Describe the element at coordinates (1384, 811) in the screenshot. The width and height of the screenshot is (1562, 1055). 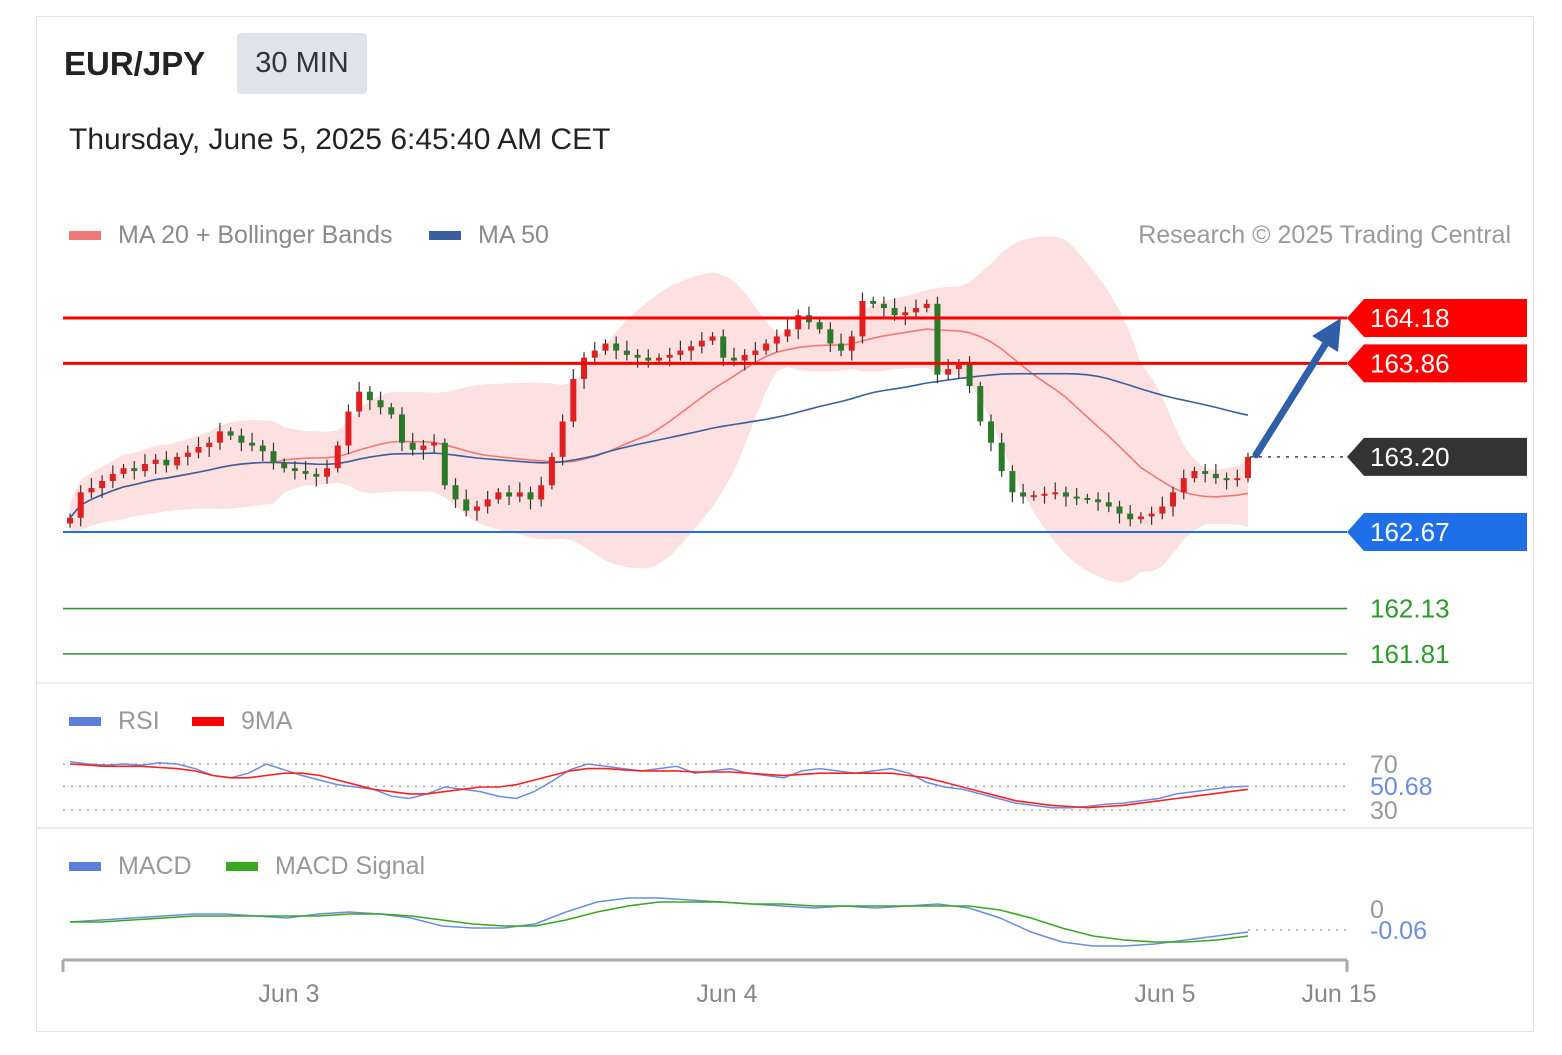
I see `rsi-tick-label: 30` at that location.